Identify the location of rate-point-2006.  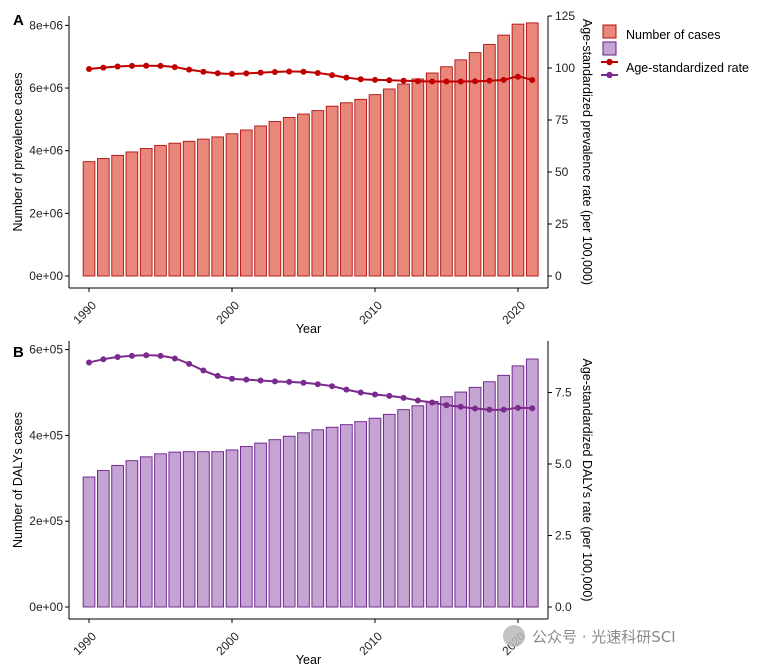
(317, 384).